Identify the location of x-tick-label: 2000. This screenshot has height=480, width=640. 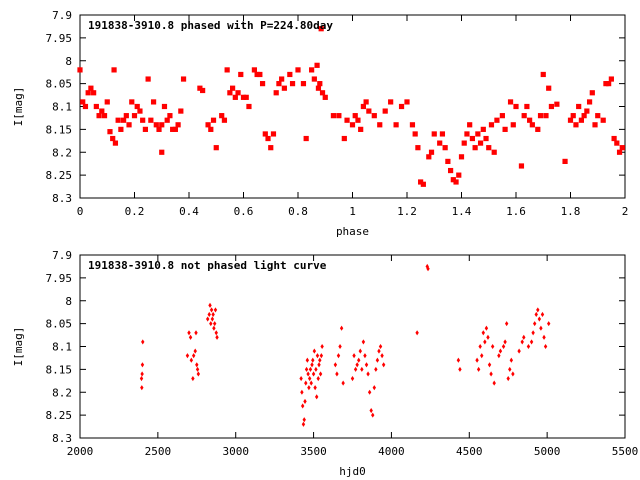
(80, 451).